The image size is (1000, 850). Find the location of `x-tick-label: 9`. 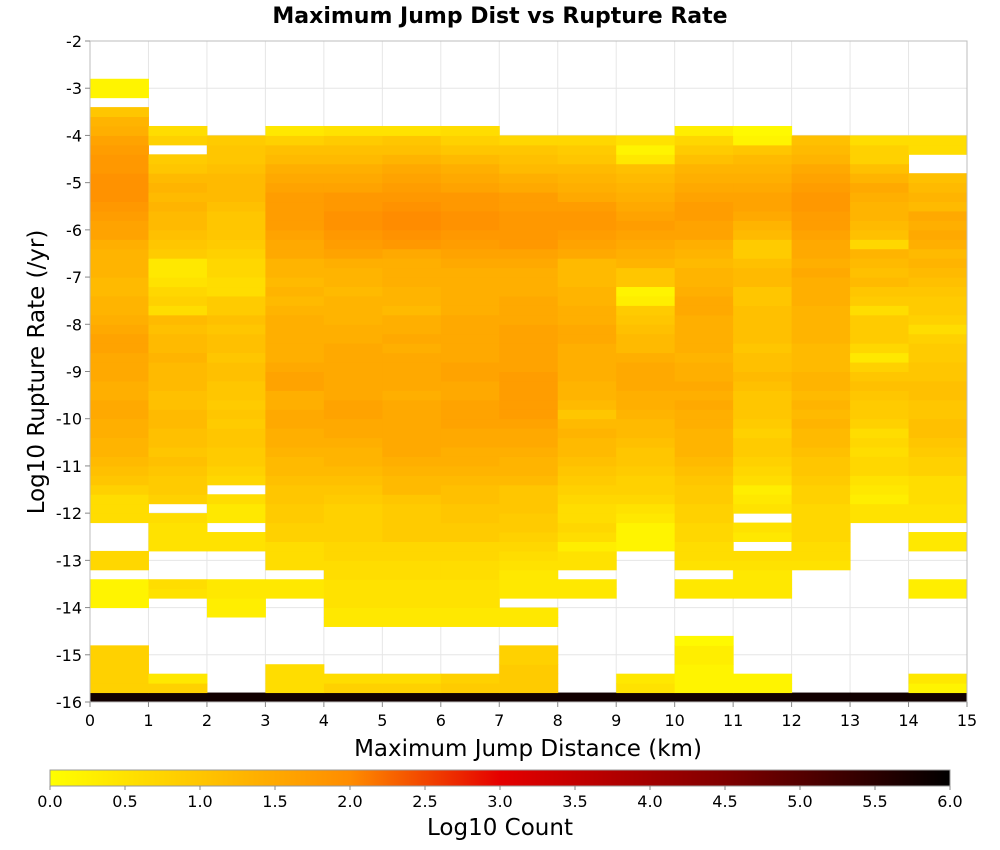

x-tick-label: 9 is located at coordinates (616, 720).